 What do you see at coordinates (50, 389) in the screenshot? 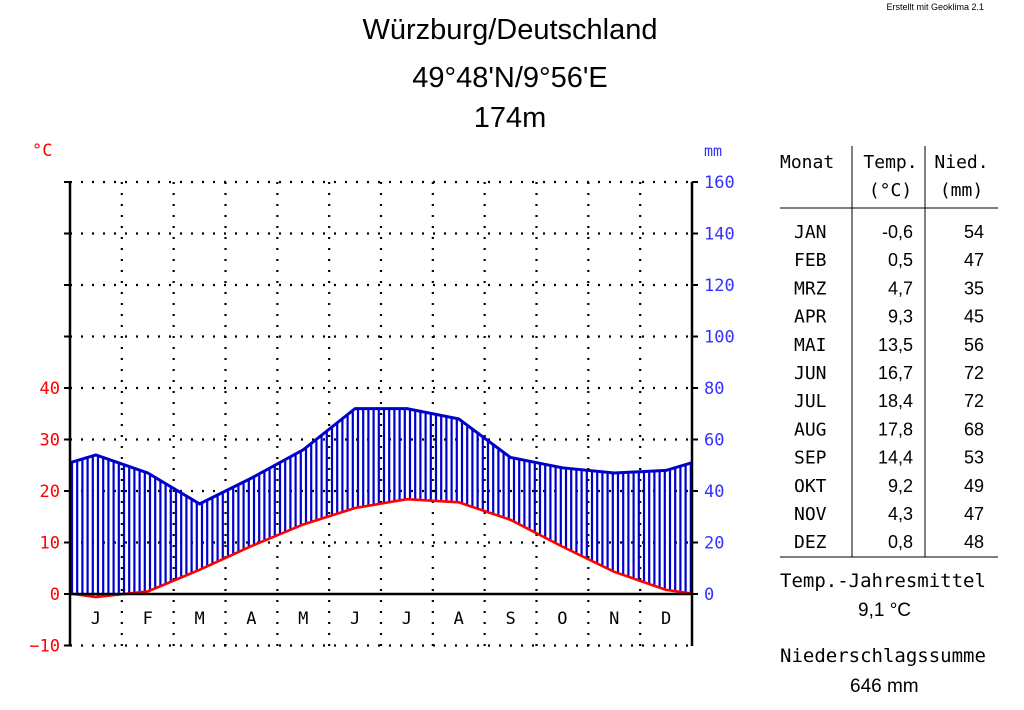
I see `left-tick-label: 40` at bounding box center [50, 389].